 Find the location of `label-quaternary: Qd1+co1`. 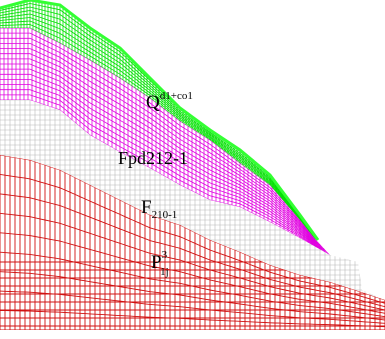

label-quaternary: Qd1+co1 is located at coordinates (169, 101).